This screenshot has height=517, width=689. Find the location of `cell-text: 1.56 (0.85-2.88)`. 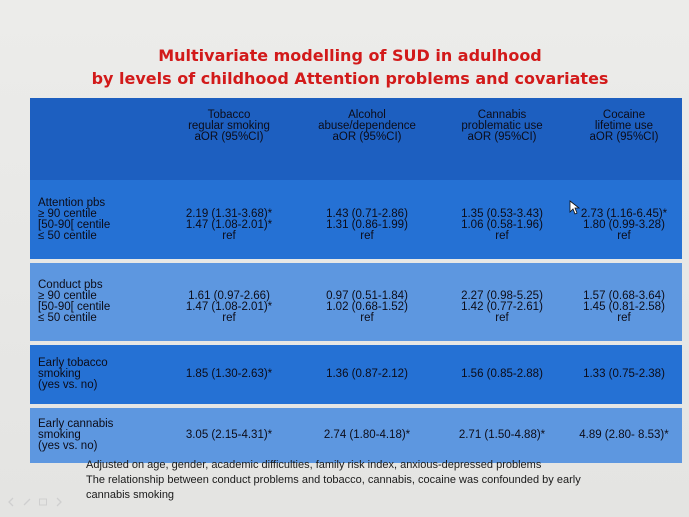

cell-text: 1.56 (0.85-2.88) is located at coordinates (502, 374).